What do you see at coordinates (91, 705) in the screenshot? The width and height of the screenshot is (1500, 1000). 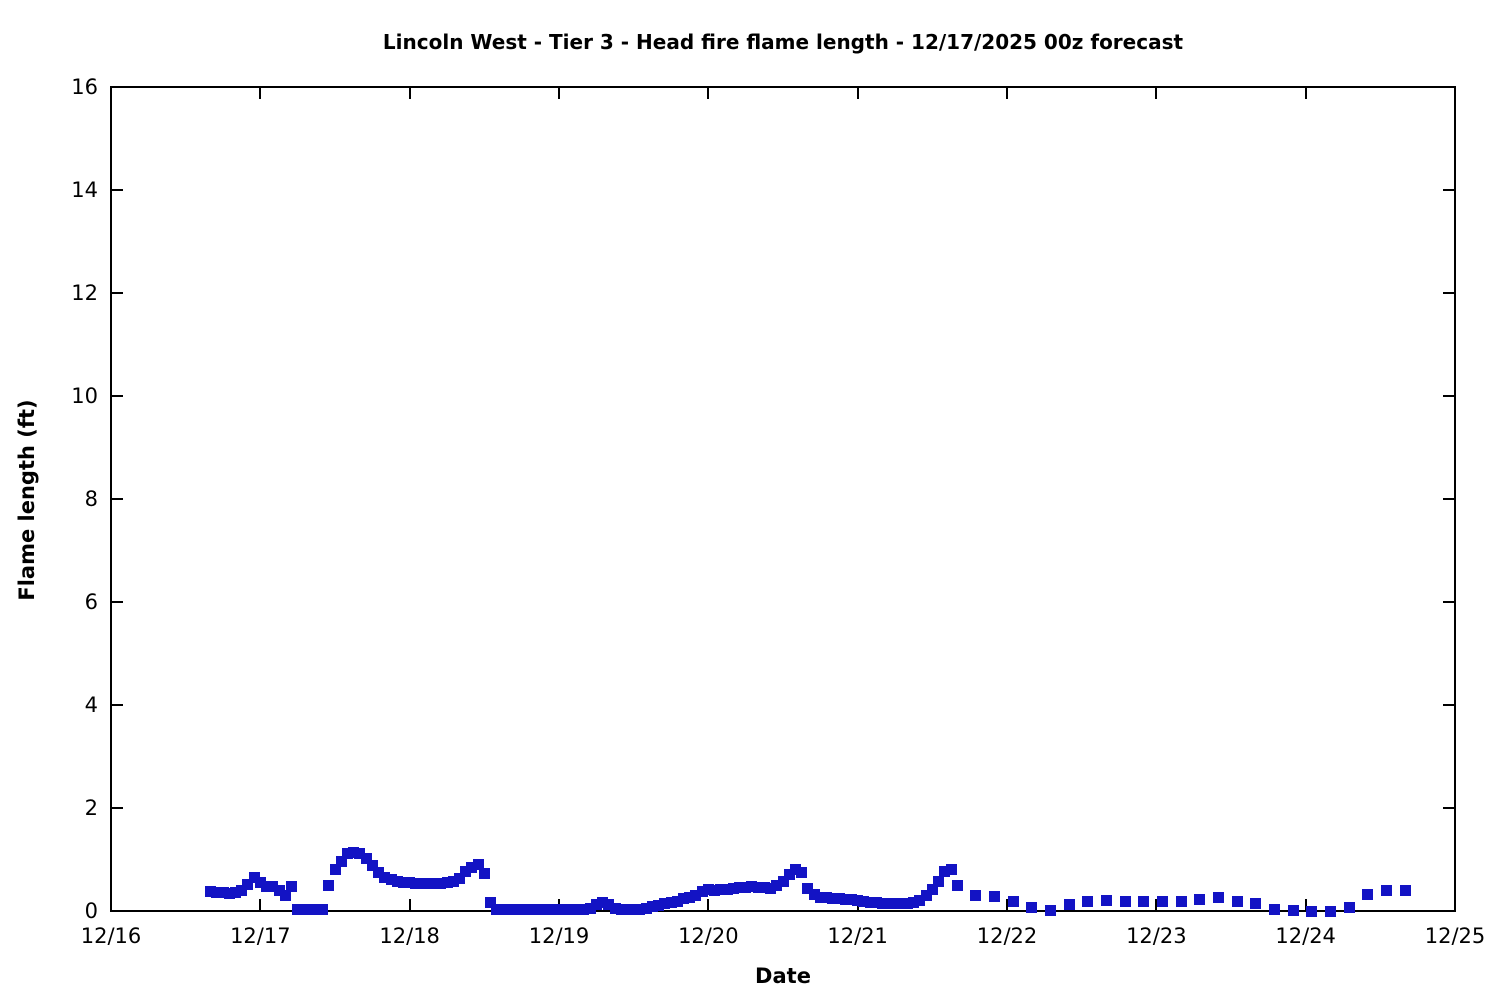 I see `y-tick-label: 4` at bounding box center [91, 705].